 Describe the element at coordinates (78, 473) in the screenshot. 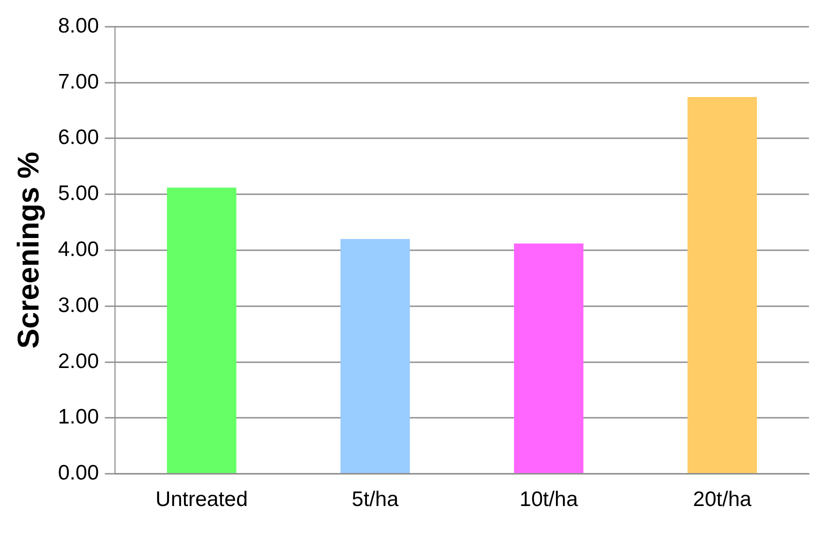

I see `y-tick-label: 0.00` at that location.